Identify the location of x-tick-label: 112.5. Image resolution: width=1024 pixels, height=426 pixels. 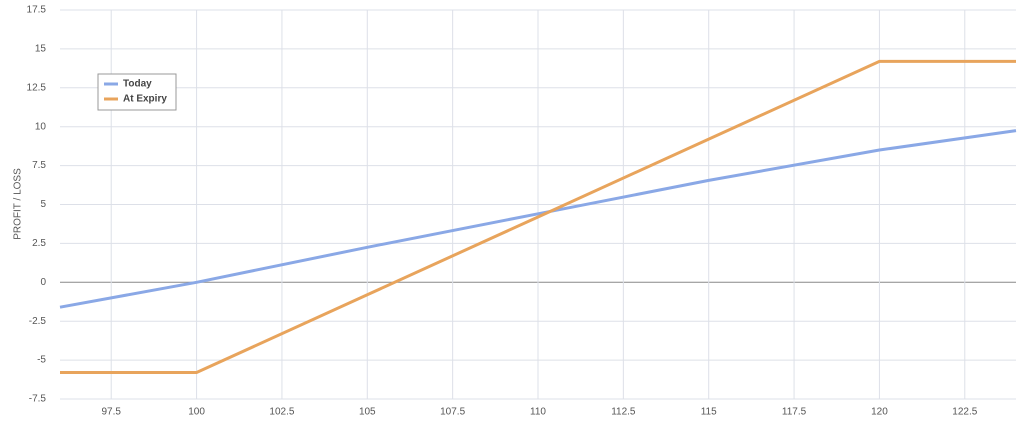
(623, 412).